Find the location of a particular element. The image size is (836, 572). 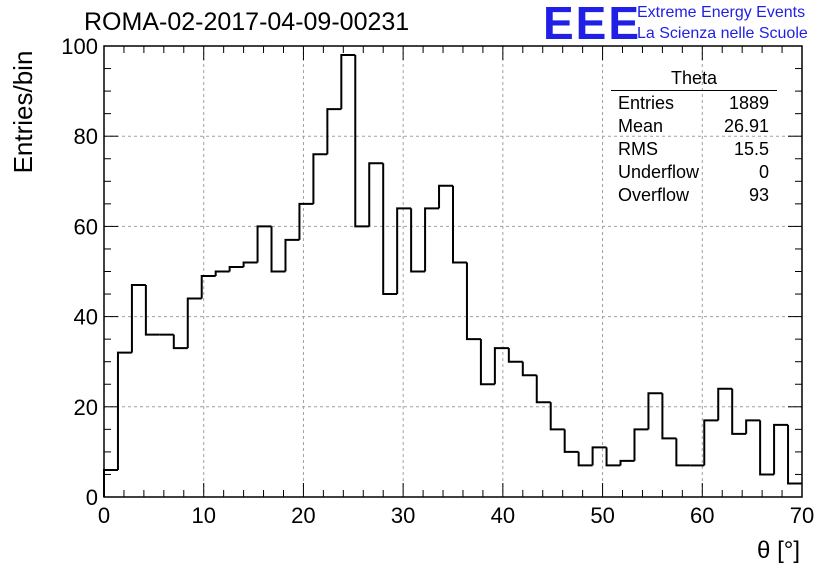

x-tick-label: 30 is located at coordinates (403, 515).